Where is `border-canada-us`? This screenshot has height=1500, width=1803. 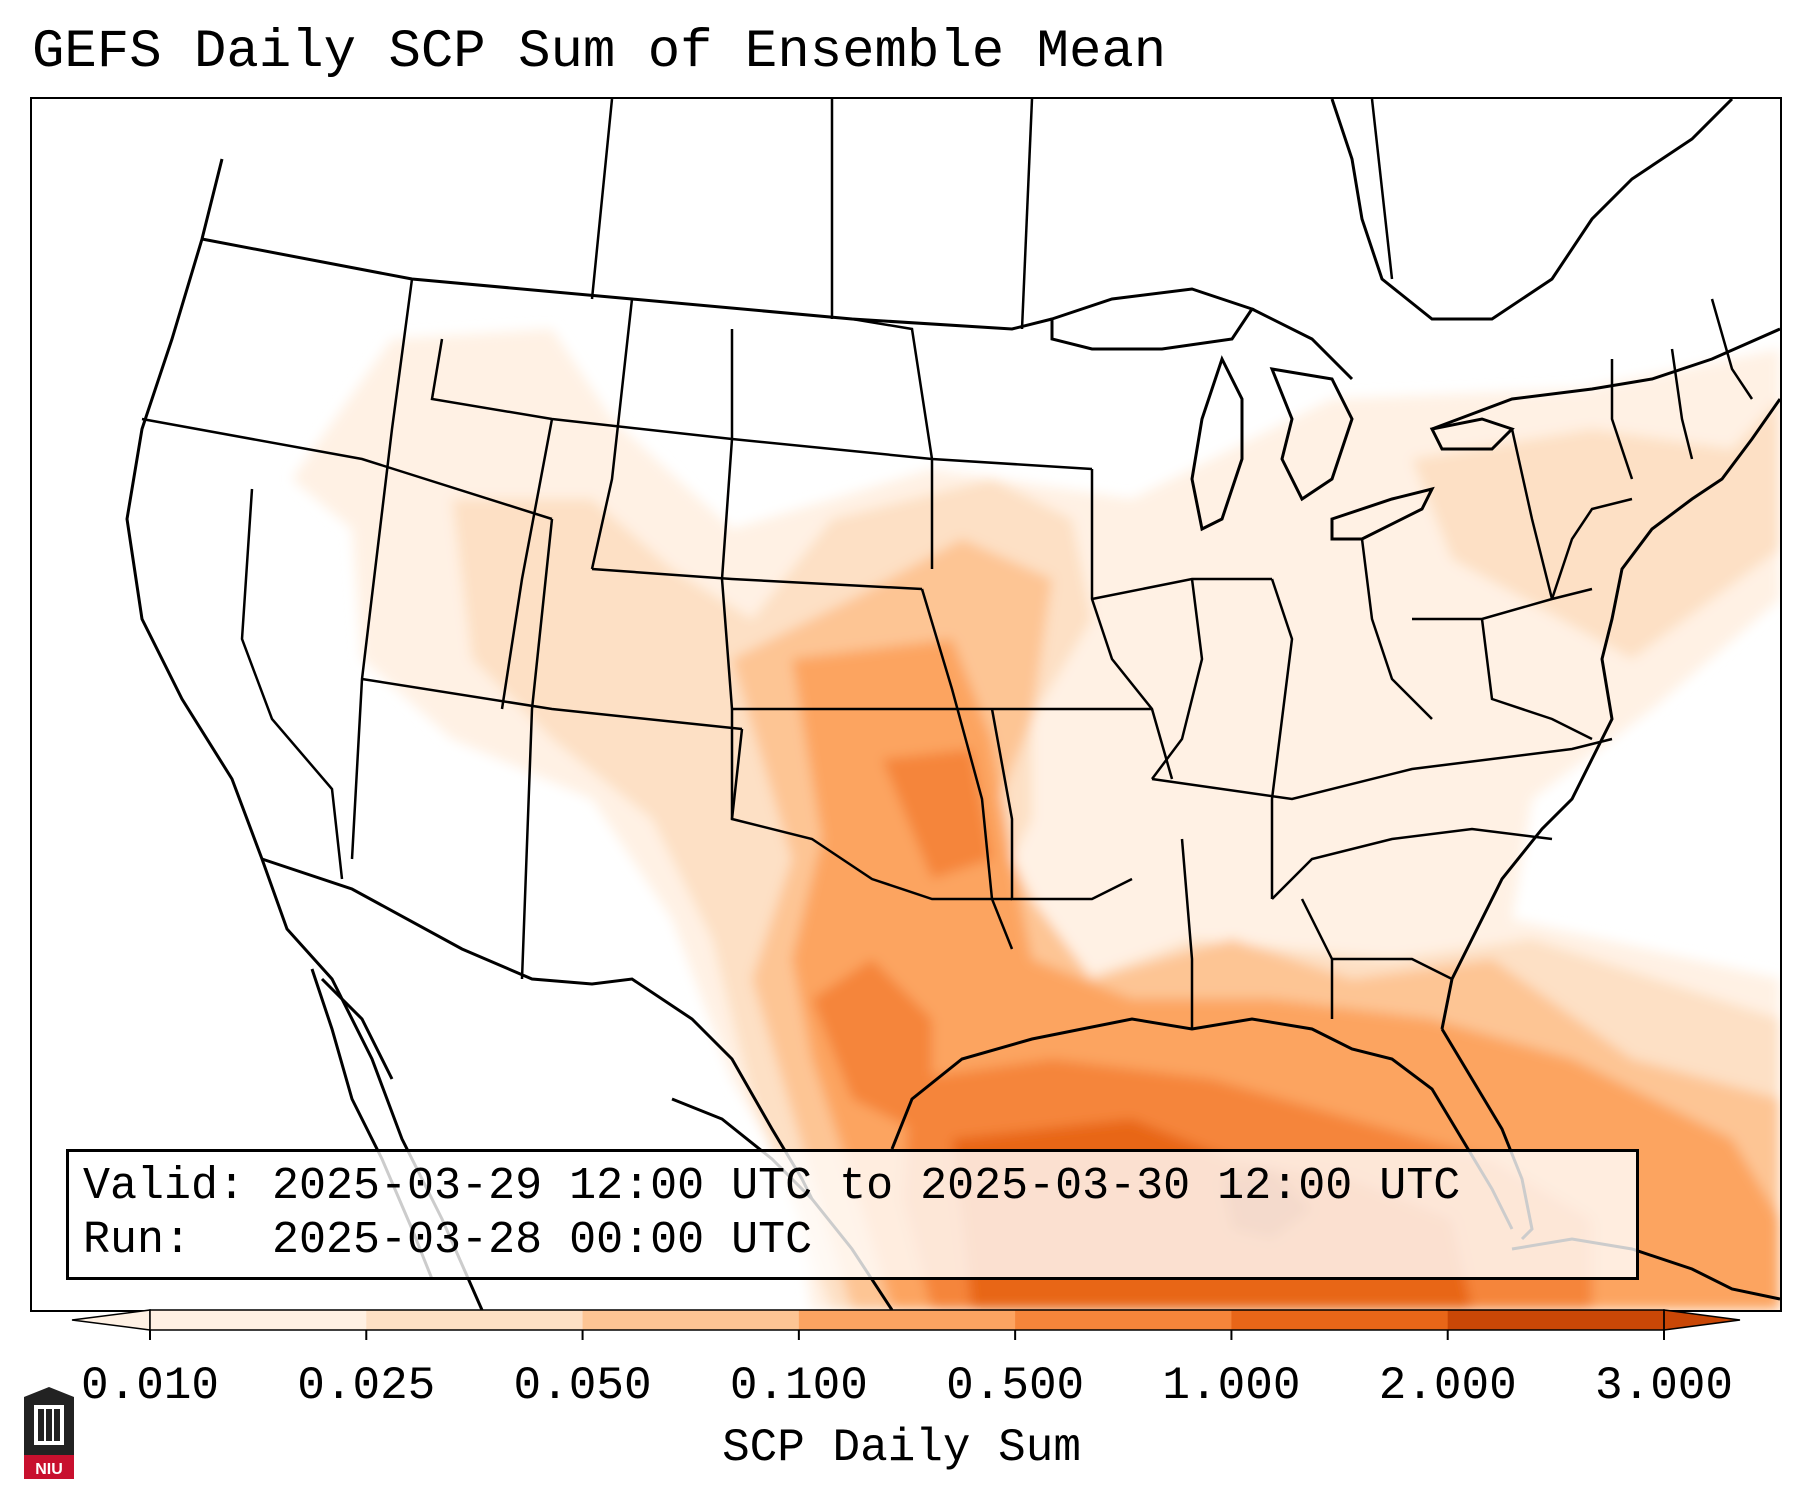 border-canada-us is located at coordinates (990, 334).